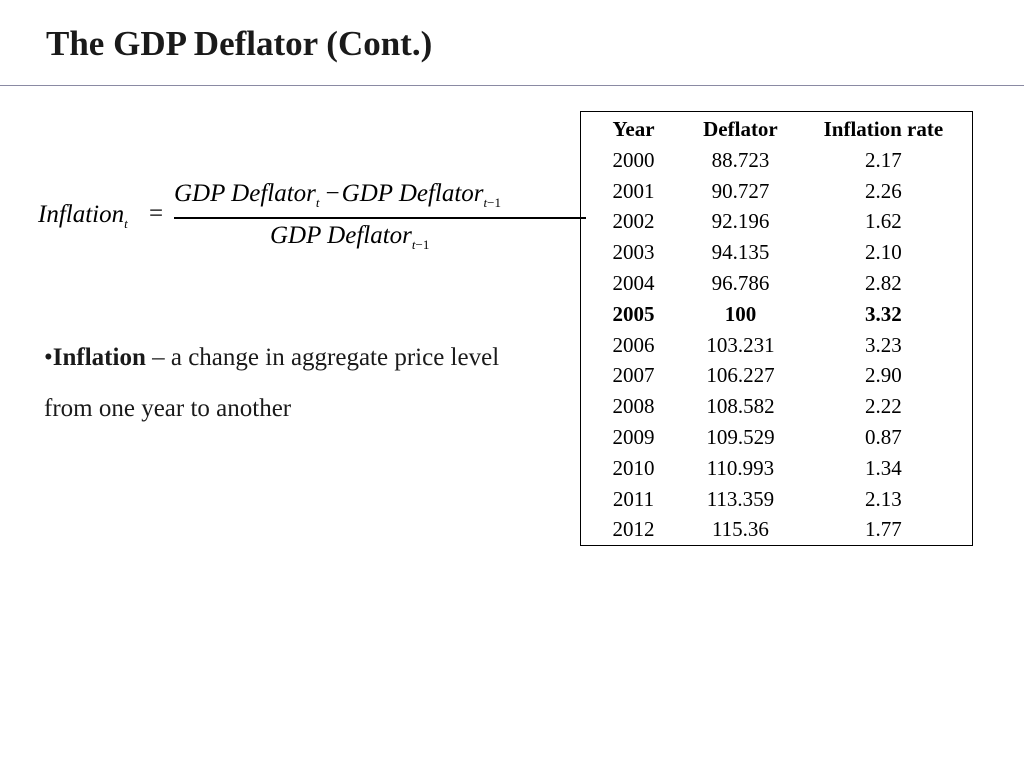  I want to click on cell-deflator: 92.196, so click(740, 221).